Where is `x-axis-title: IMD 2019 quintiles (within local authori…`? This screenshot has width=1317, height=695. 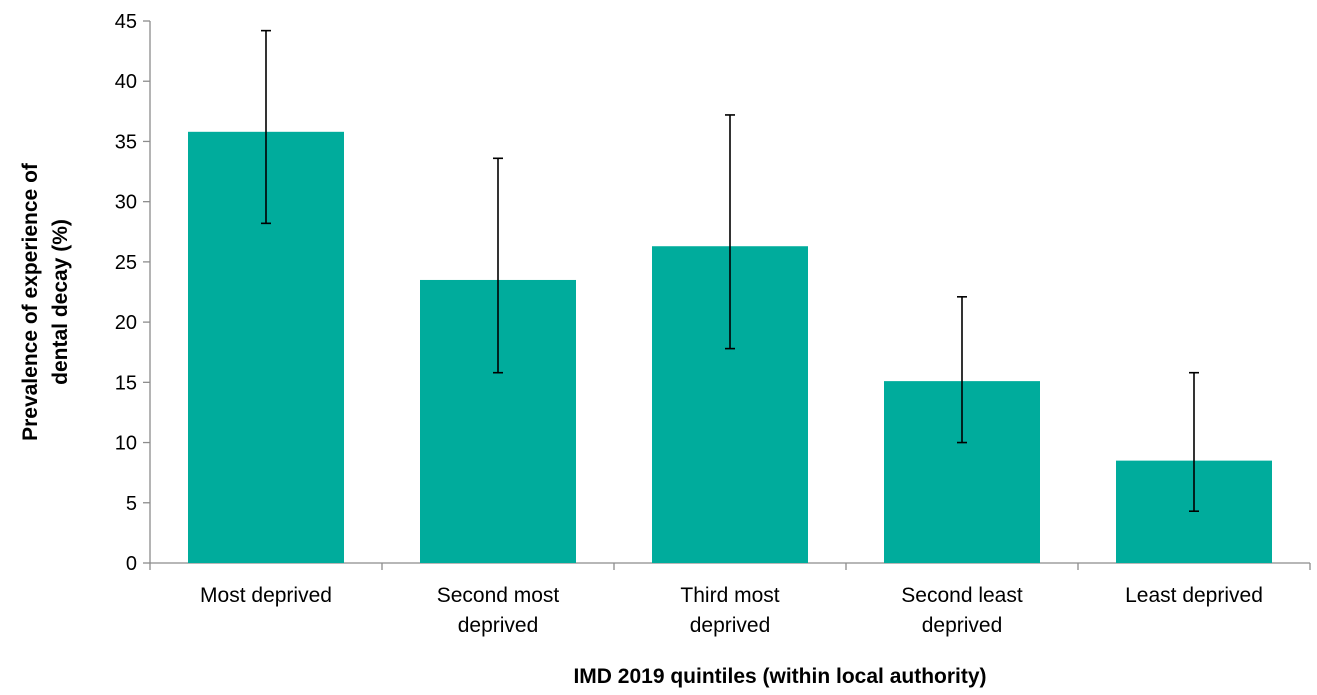 x-axis-title: IMD 2019 quintiles (within local authori… is located at coordinates (779, 676).